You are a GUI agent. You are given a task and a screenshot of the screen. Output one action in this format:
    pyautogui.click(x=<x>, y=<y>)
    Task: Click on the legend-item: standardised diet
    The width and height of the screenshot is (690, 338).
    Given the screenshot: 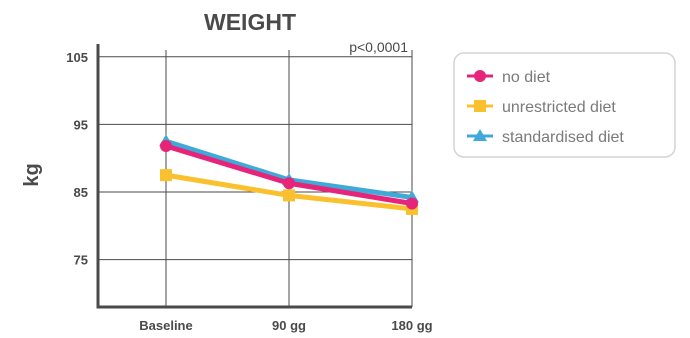 What is the action you would take?
    pyautogui.click(x=545, y=137)
    